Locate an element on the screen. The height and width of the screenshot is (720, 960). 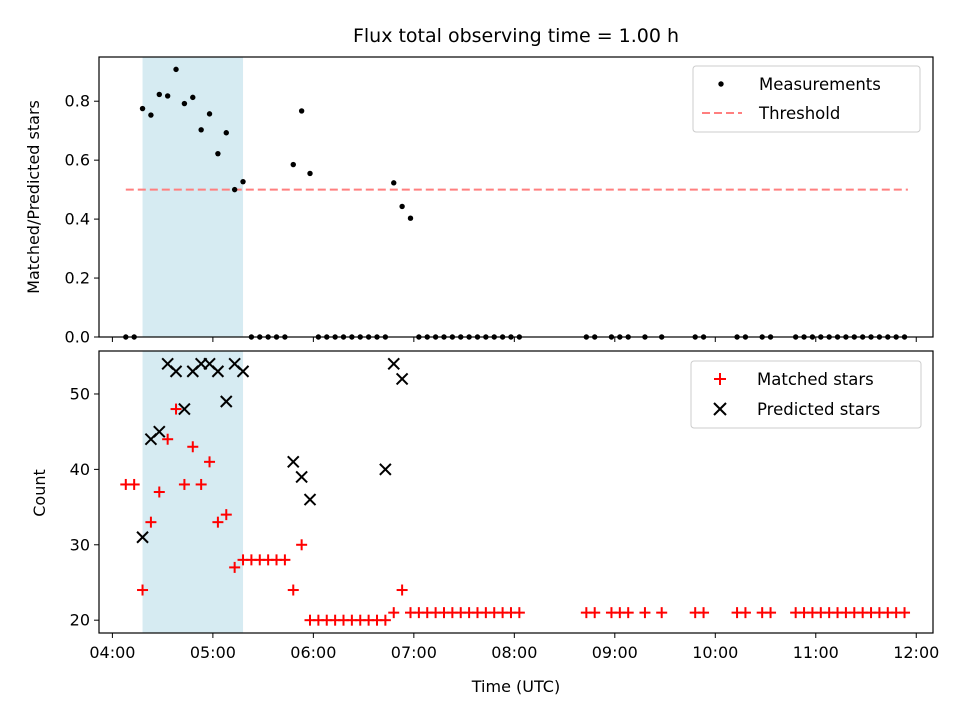
x-tick-label: 04:00 is located at coordinates (112, 652).